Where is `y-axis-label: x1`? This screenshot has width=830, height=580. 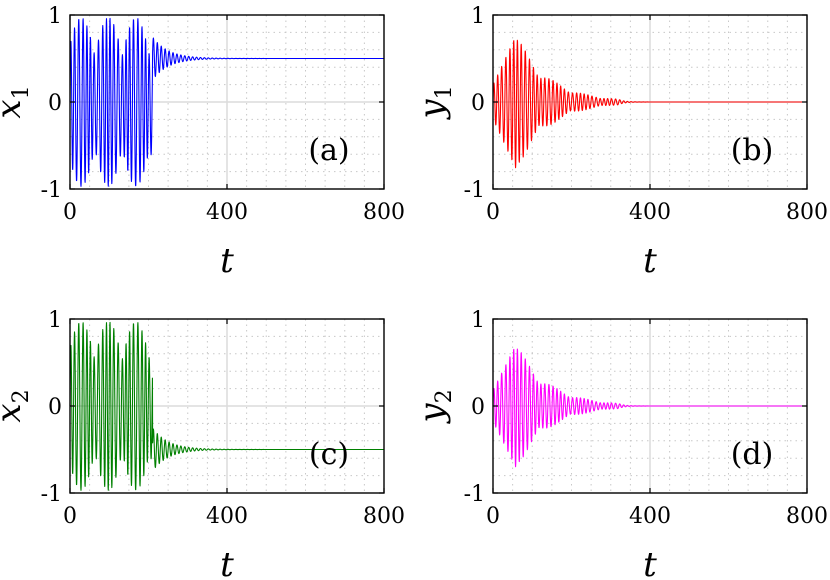 y-axis-label: x1 is located at coordinates (17, 101).